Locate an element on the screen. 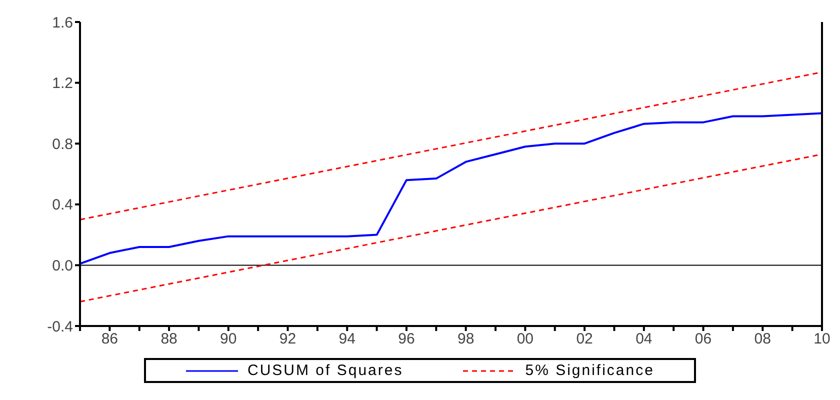  x-tick-label: 00 is located at coordinates (525, 339).